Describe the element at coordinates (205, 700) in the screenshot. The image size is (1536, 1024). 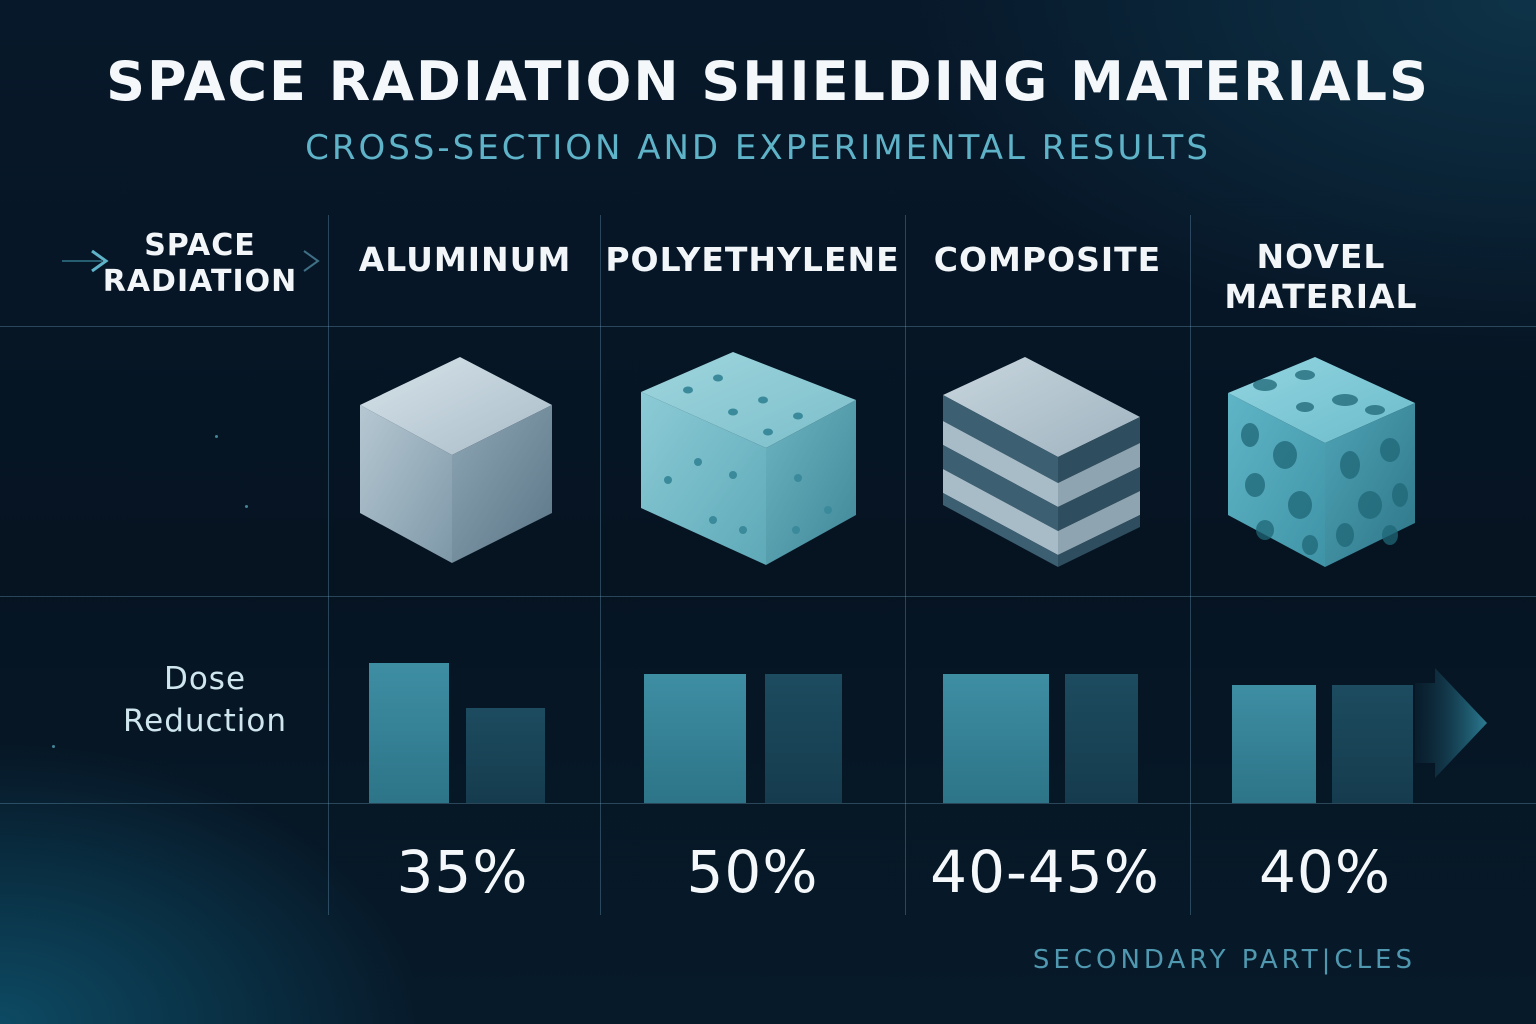
I see `row-label-dose-reduction: Dose Reduction` at that location.